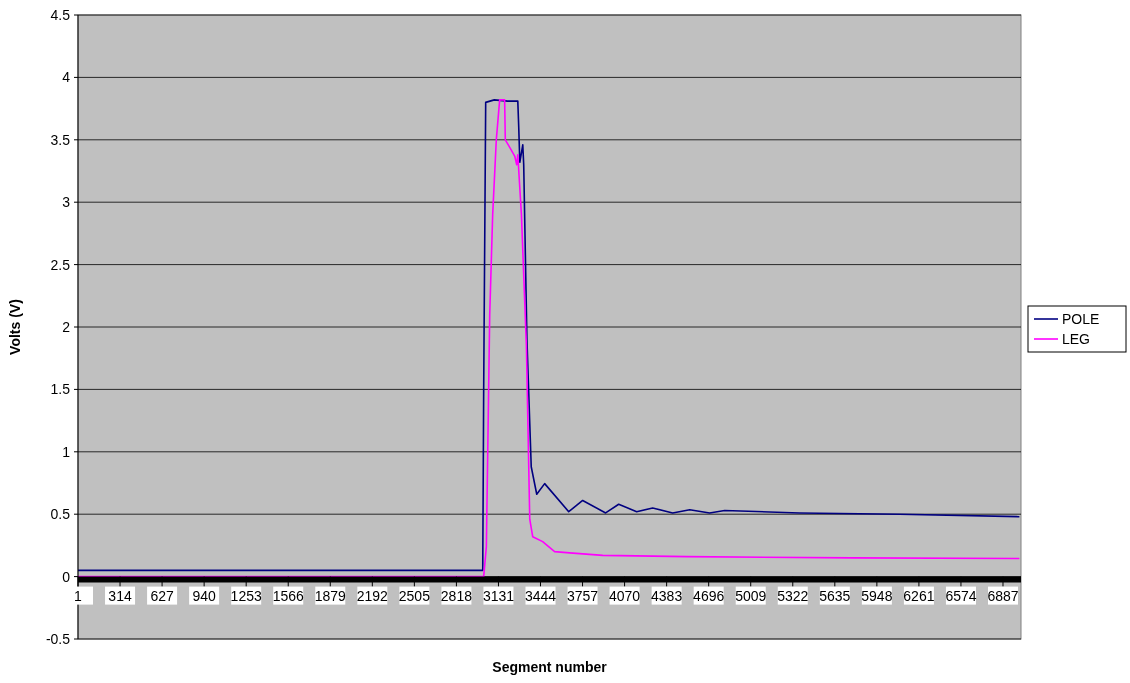  What do you see at coordinates (58, 638) in the screenshot?
I see `y-tick-label: -0.5` at bounding box center [58, 638].